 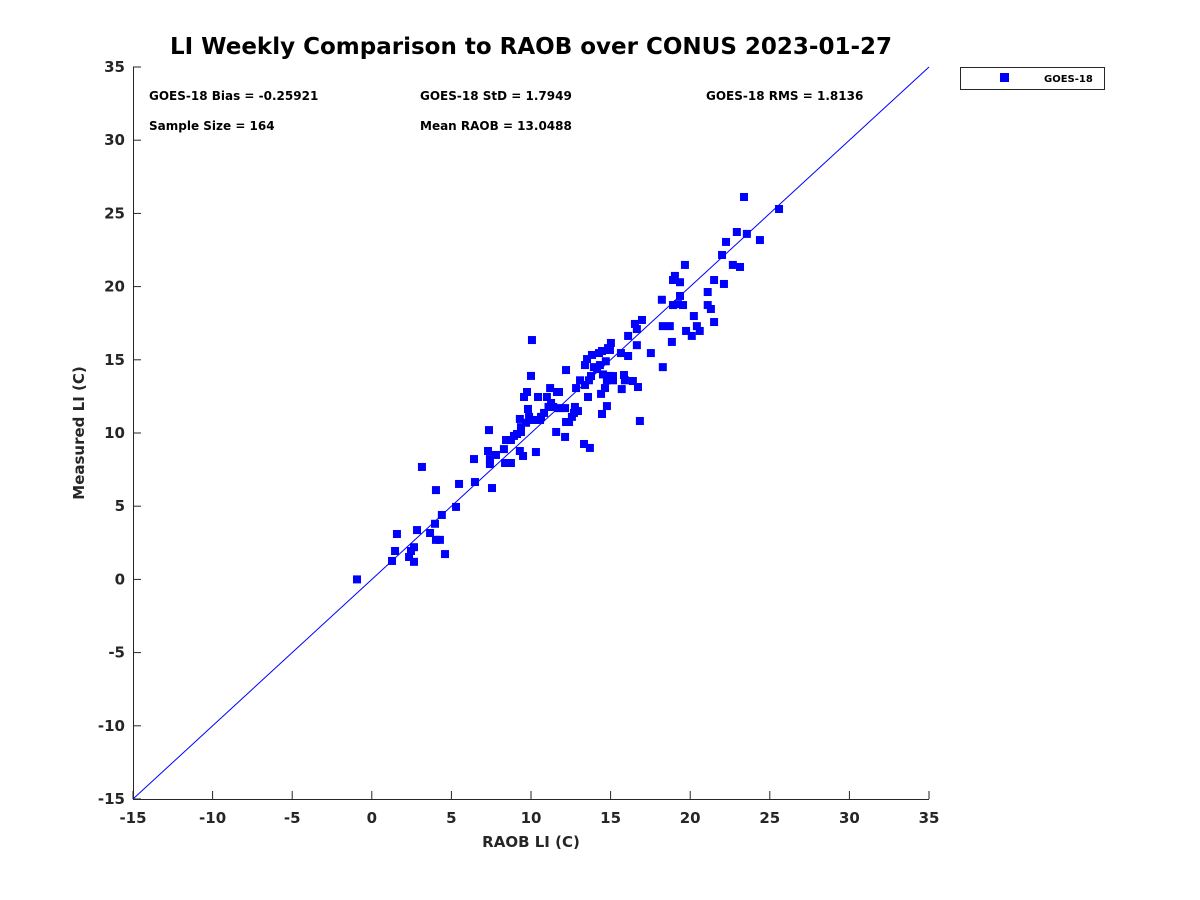 What do you see at coordinates (784, 96) in the screenshot?
I see `rms-annotation: GOES-18 RMS = 1.8136` at bounding box center [784, 96].